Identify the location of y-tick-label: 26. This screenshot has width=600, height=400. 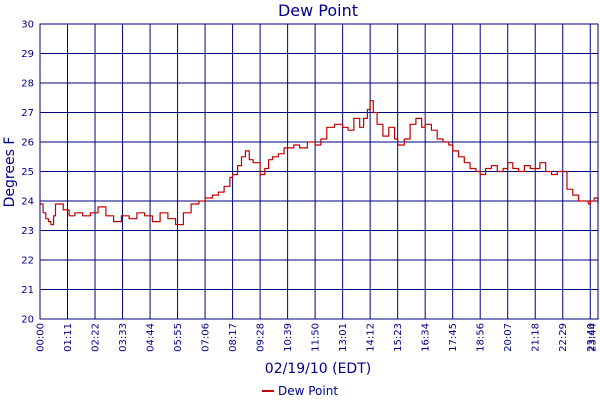
(27, 143).